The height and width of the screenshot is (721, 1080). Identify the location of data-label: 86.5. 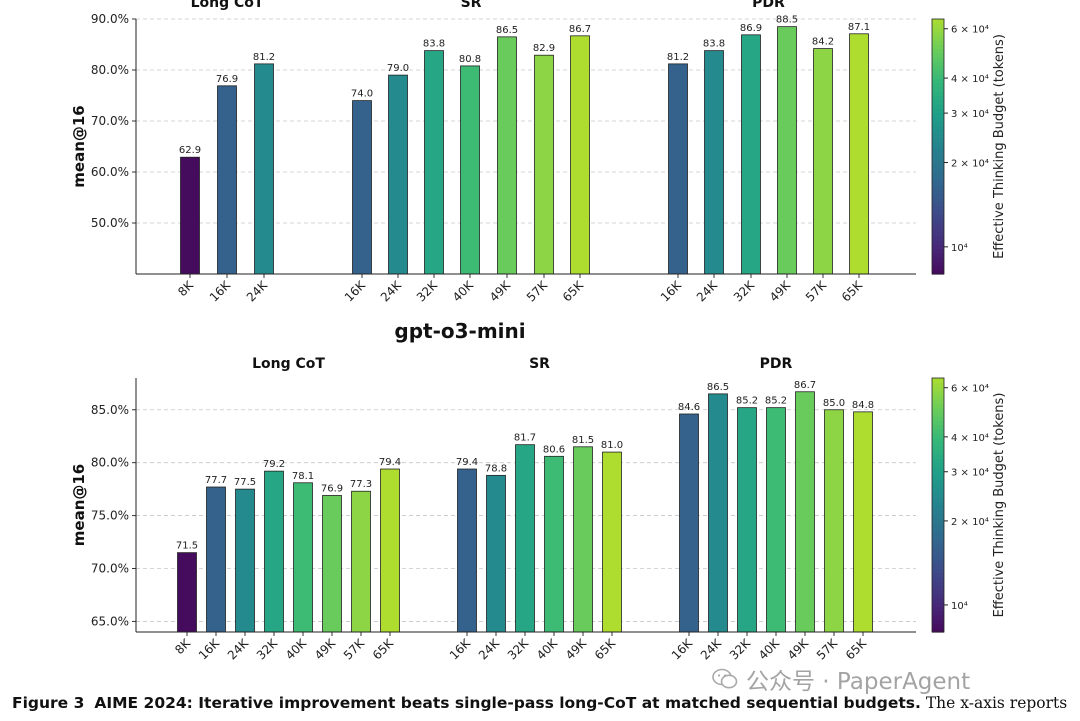
(718, 387).